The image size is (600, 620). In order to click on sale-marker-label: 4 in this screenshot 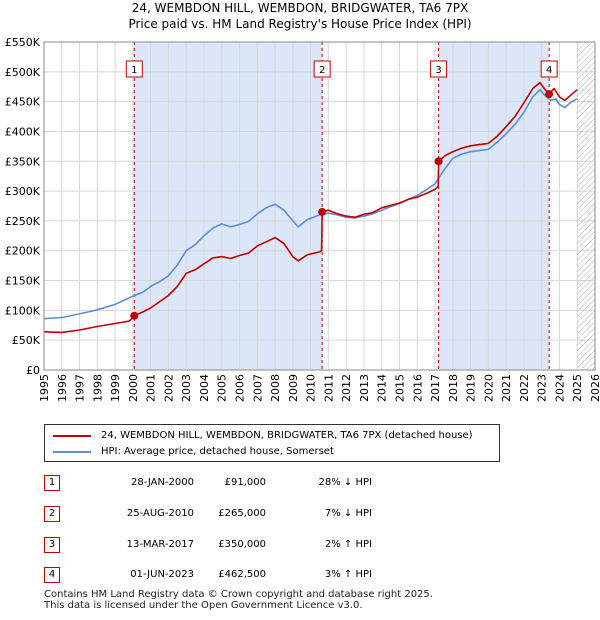, I will do `click(549, 70)`.